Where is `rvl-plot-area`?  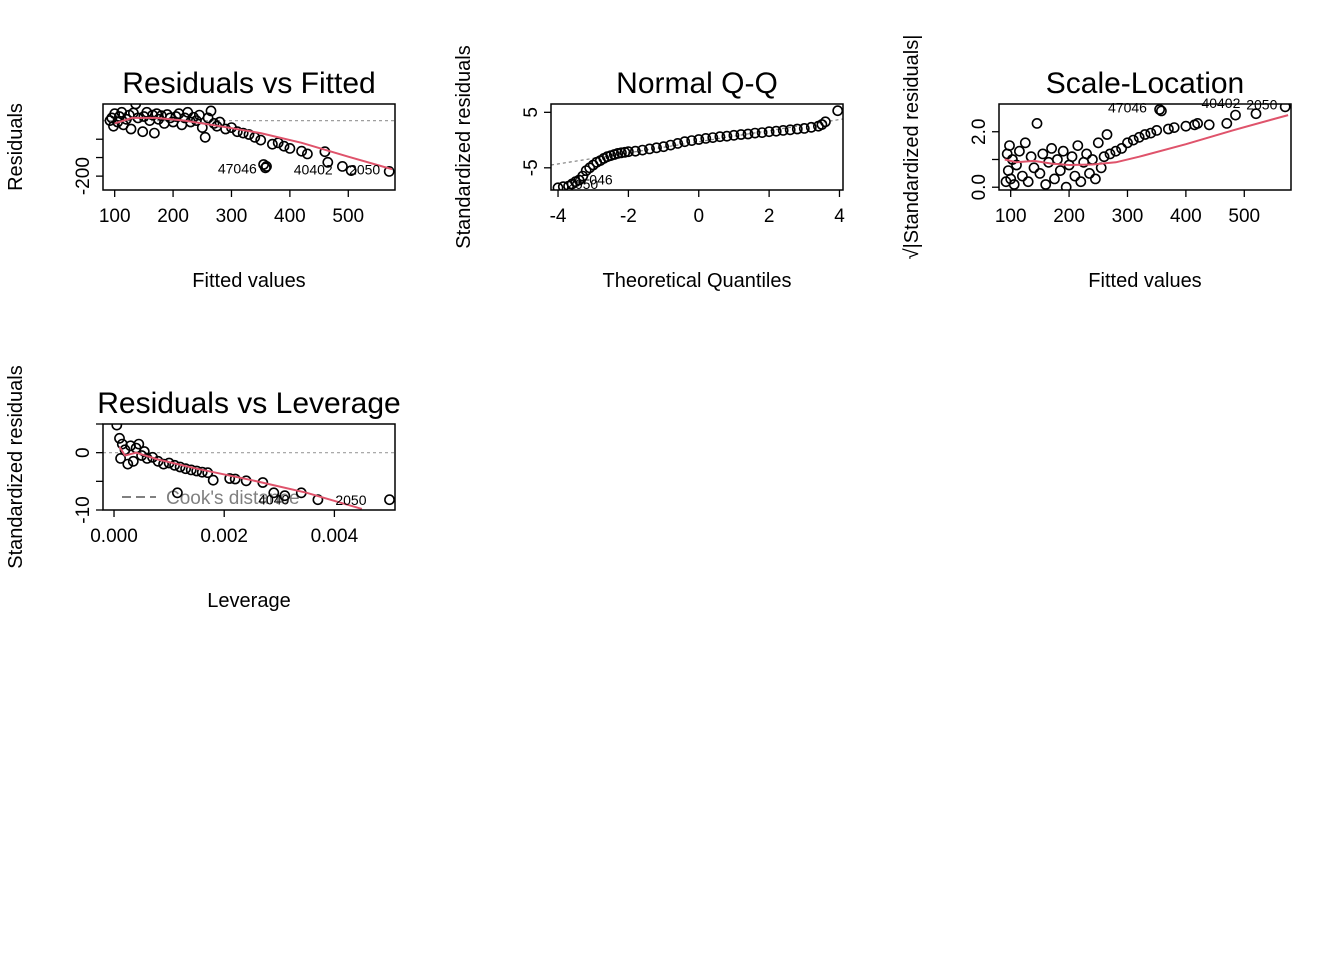 rvl-plot-area is located at coordinates (249, 467).